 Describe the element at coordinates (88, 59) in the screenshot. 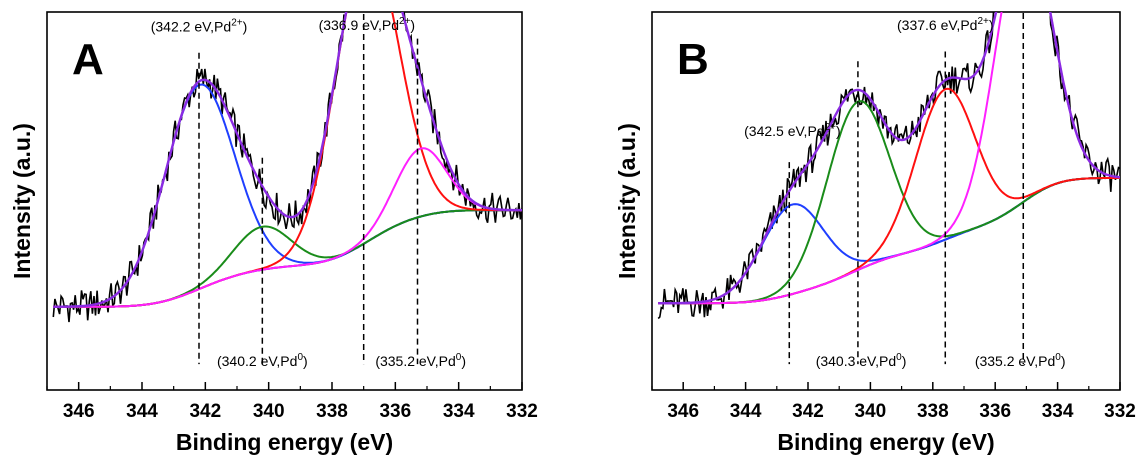

I see `panel-label: A` at that location.